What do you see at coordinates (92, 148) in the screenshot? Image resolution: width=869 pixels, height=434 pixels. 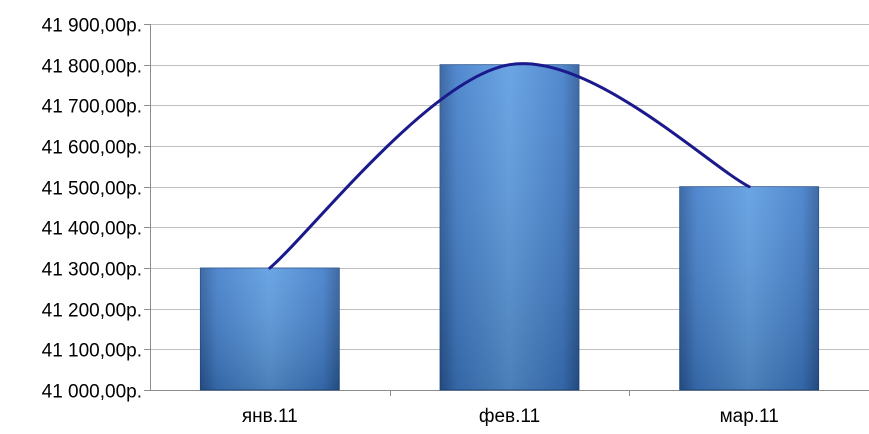 I see `y-tick-label: 41 600,00р.` at bounding box center [92, 148].